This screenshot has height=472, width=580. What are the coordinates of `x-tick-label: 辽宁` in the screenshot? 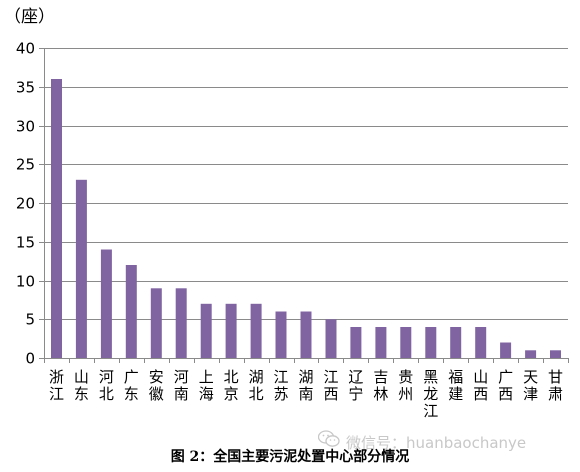 It's located at (355, 385).